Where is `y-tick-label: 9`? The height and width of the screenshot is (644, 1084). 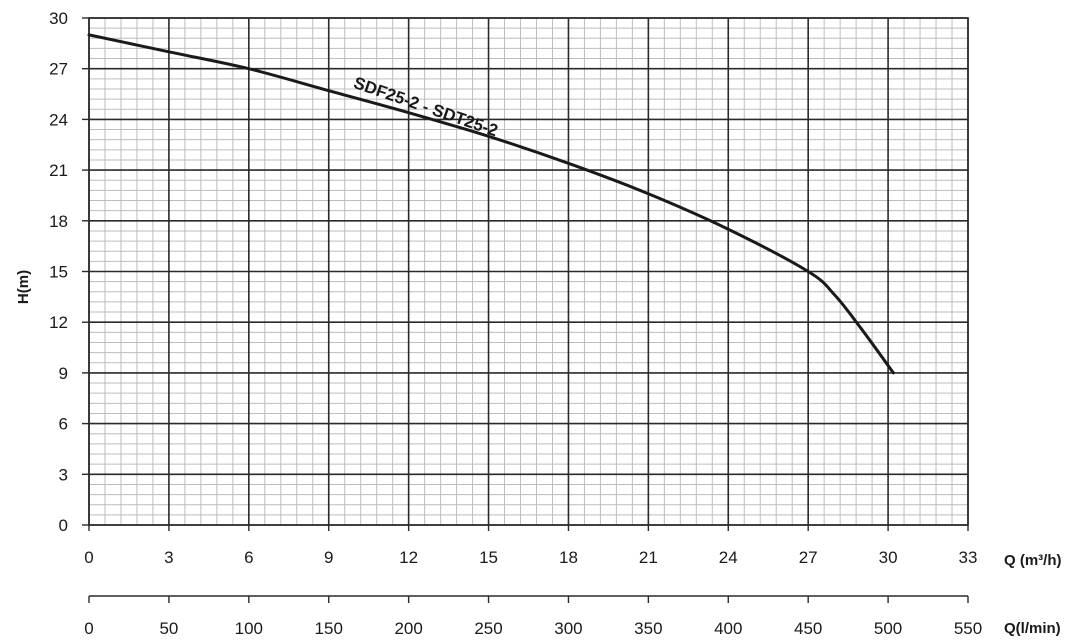 y-tick-label: 9 is located at coordinates (63, 373).